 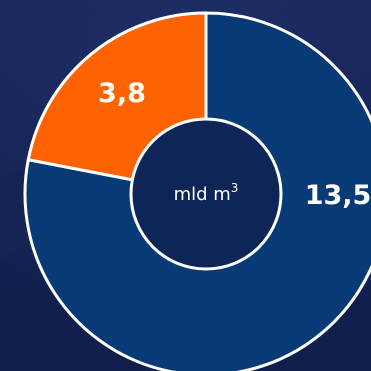 What do you see at coordinates (338, 195) in the screenshot?
I see `slice-value-label-1: 13,5` at bounding box center [338, 195].